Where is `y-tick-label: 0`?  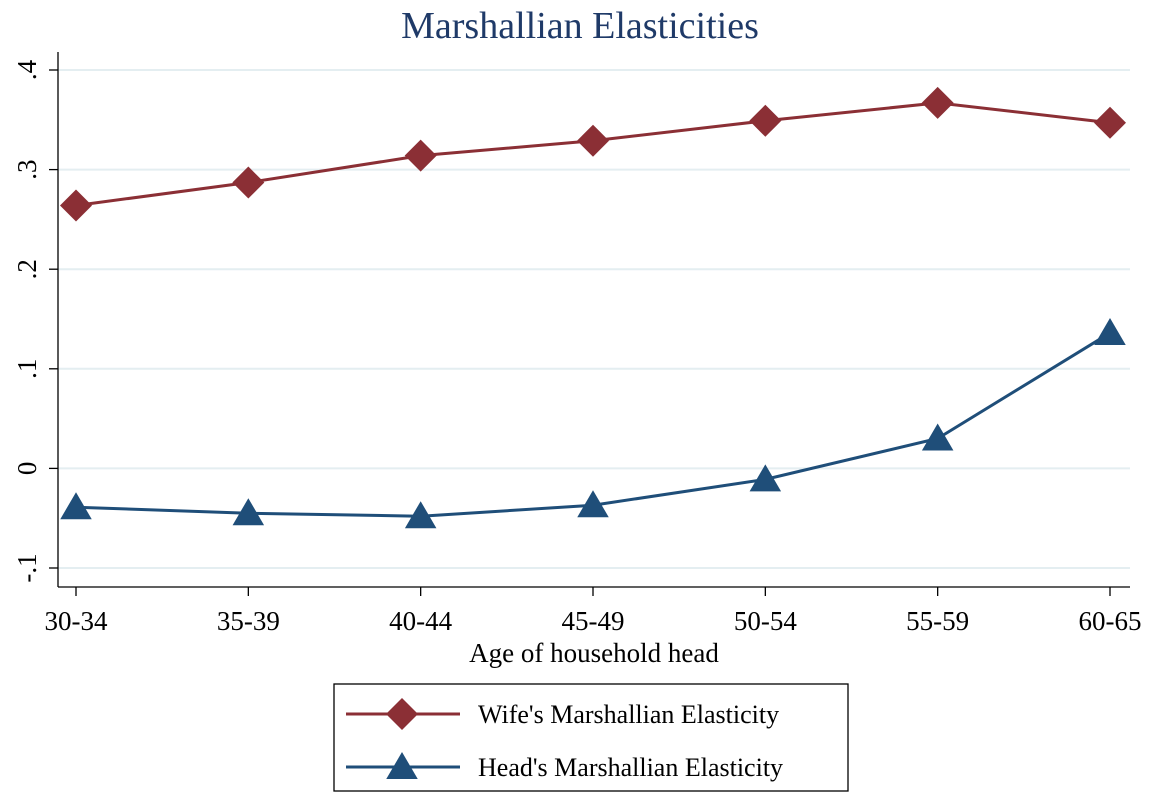
y-tick-label: 0 is located at coordinates (27, 469).